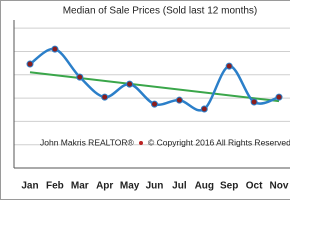  What do you see at coordinates (229, 186) in the screenshot?
I see `x-tick-label: Sep` at bounding box center [229, 186].